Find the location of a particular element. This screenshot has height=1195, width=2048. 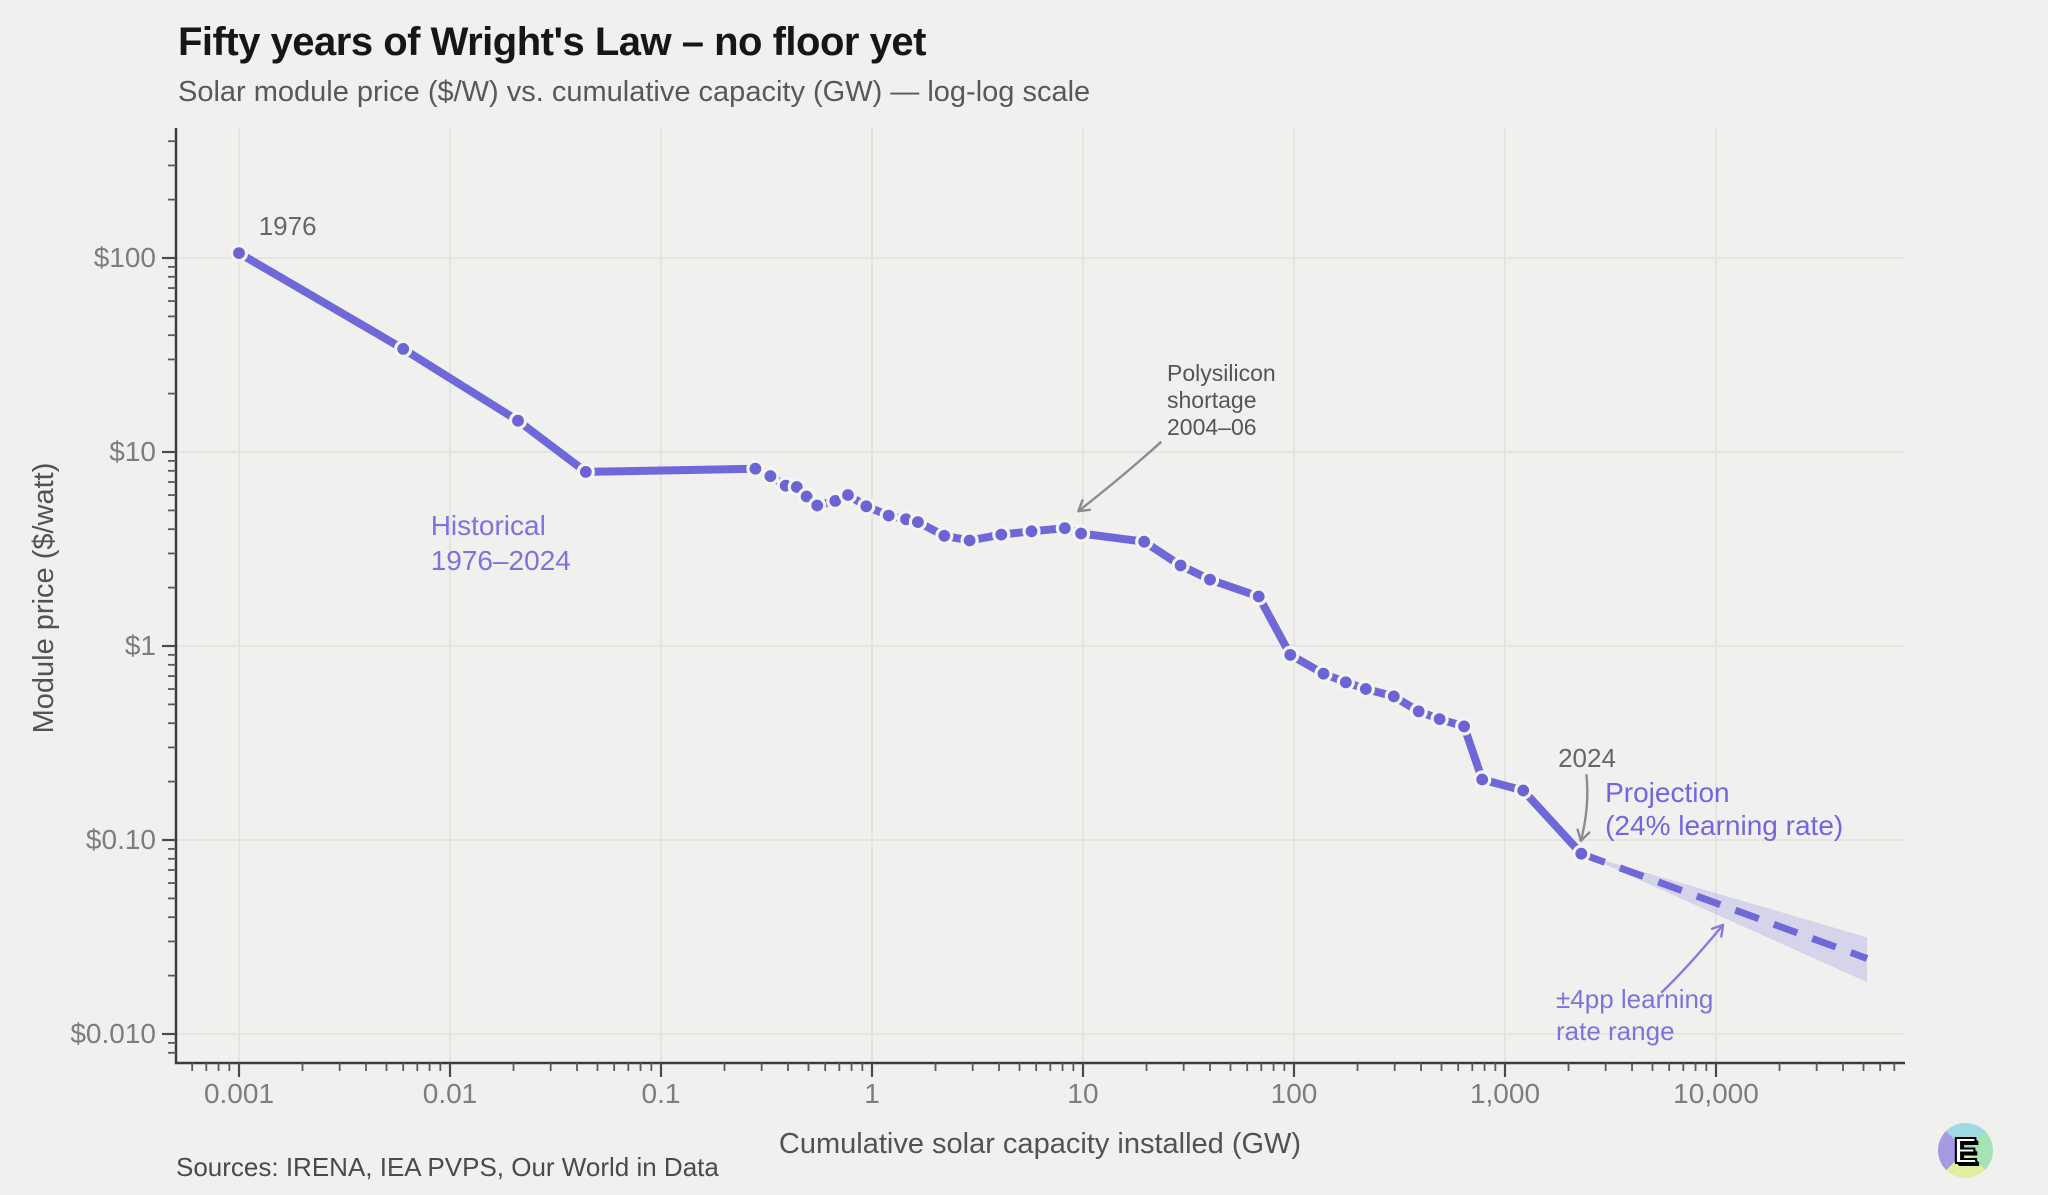

band-polygon is located at coordinates (1724, 918).